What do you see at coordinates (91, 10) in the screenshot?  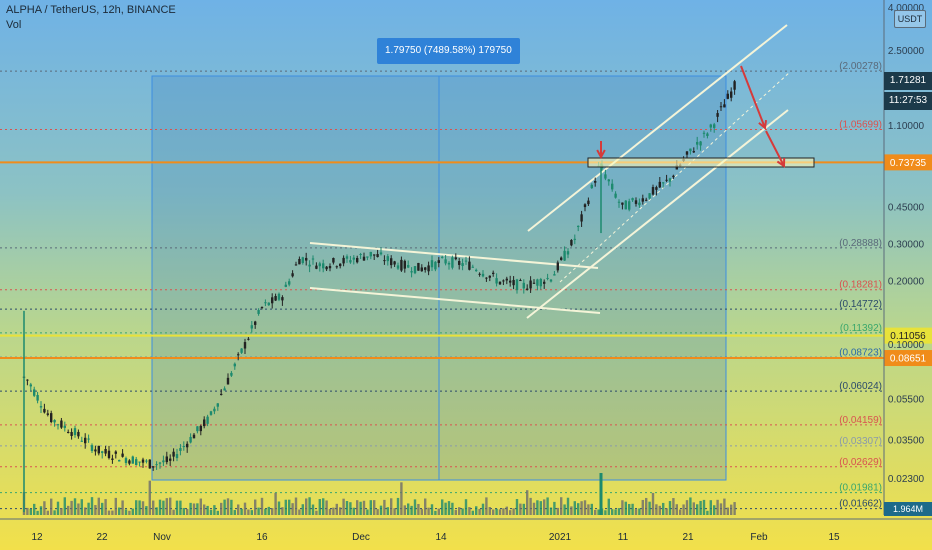 I see `symbol-title: ALPHA / TetherUS, 12h, BINANCE` at bounding box center [91, 10].